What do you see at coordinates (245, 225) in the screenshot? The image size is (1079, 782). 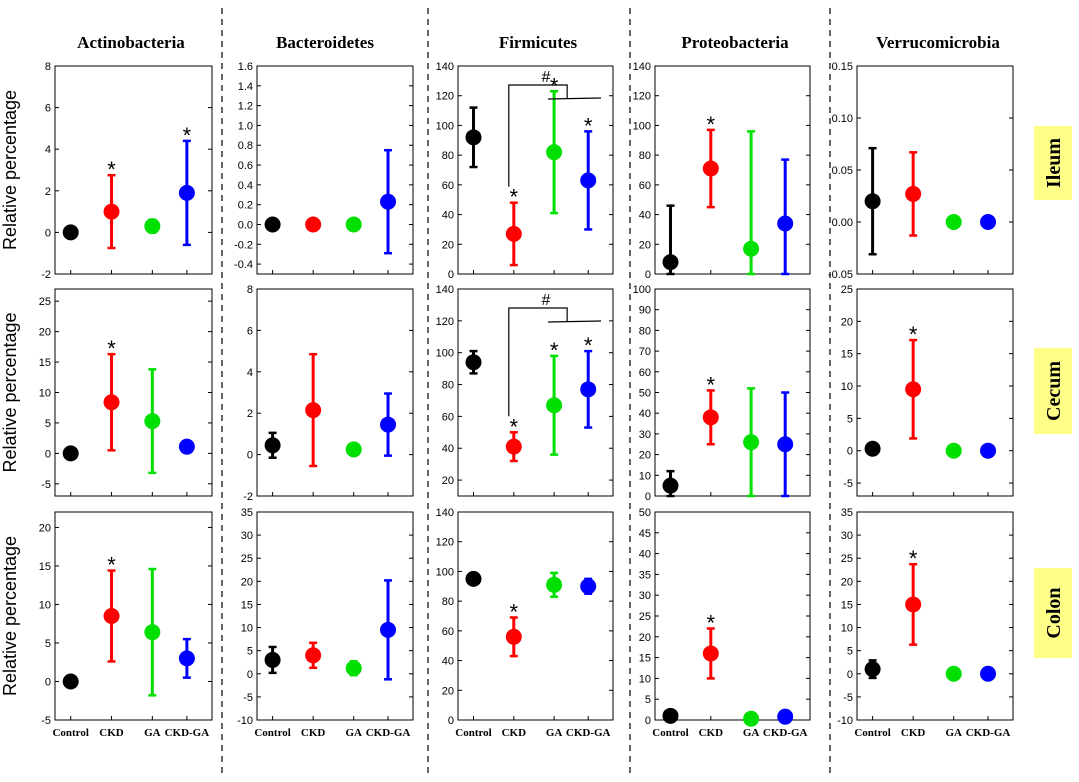 I see `y-tick-label: 0.0` at bounding box center [245, 225].